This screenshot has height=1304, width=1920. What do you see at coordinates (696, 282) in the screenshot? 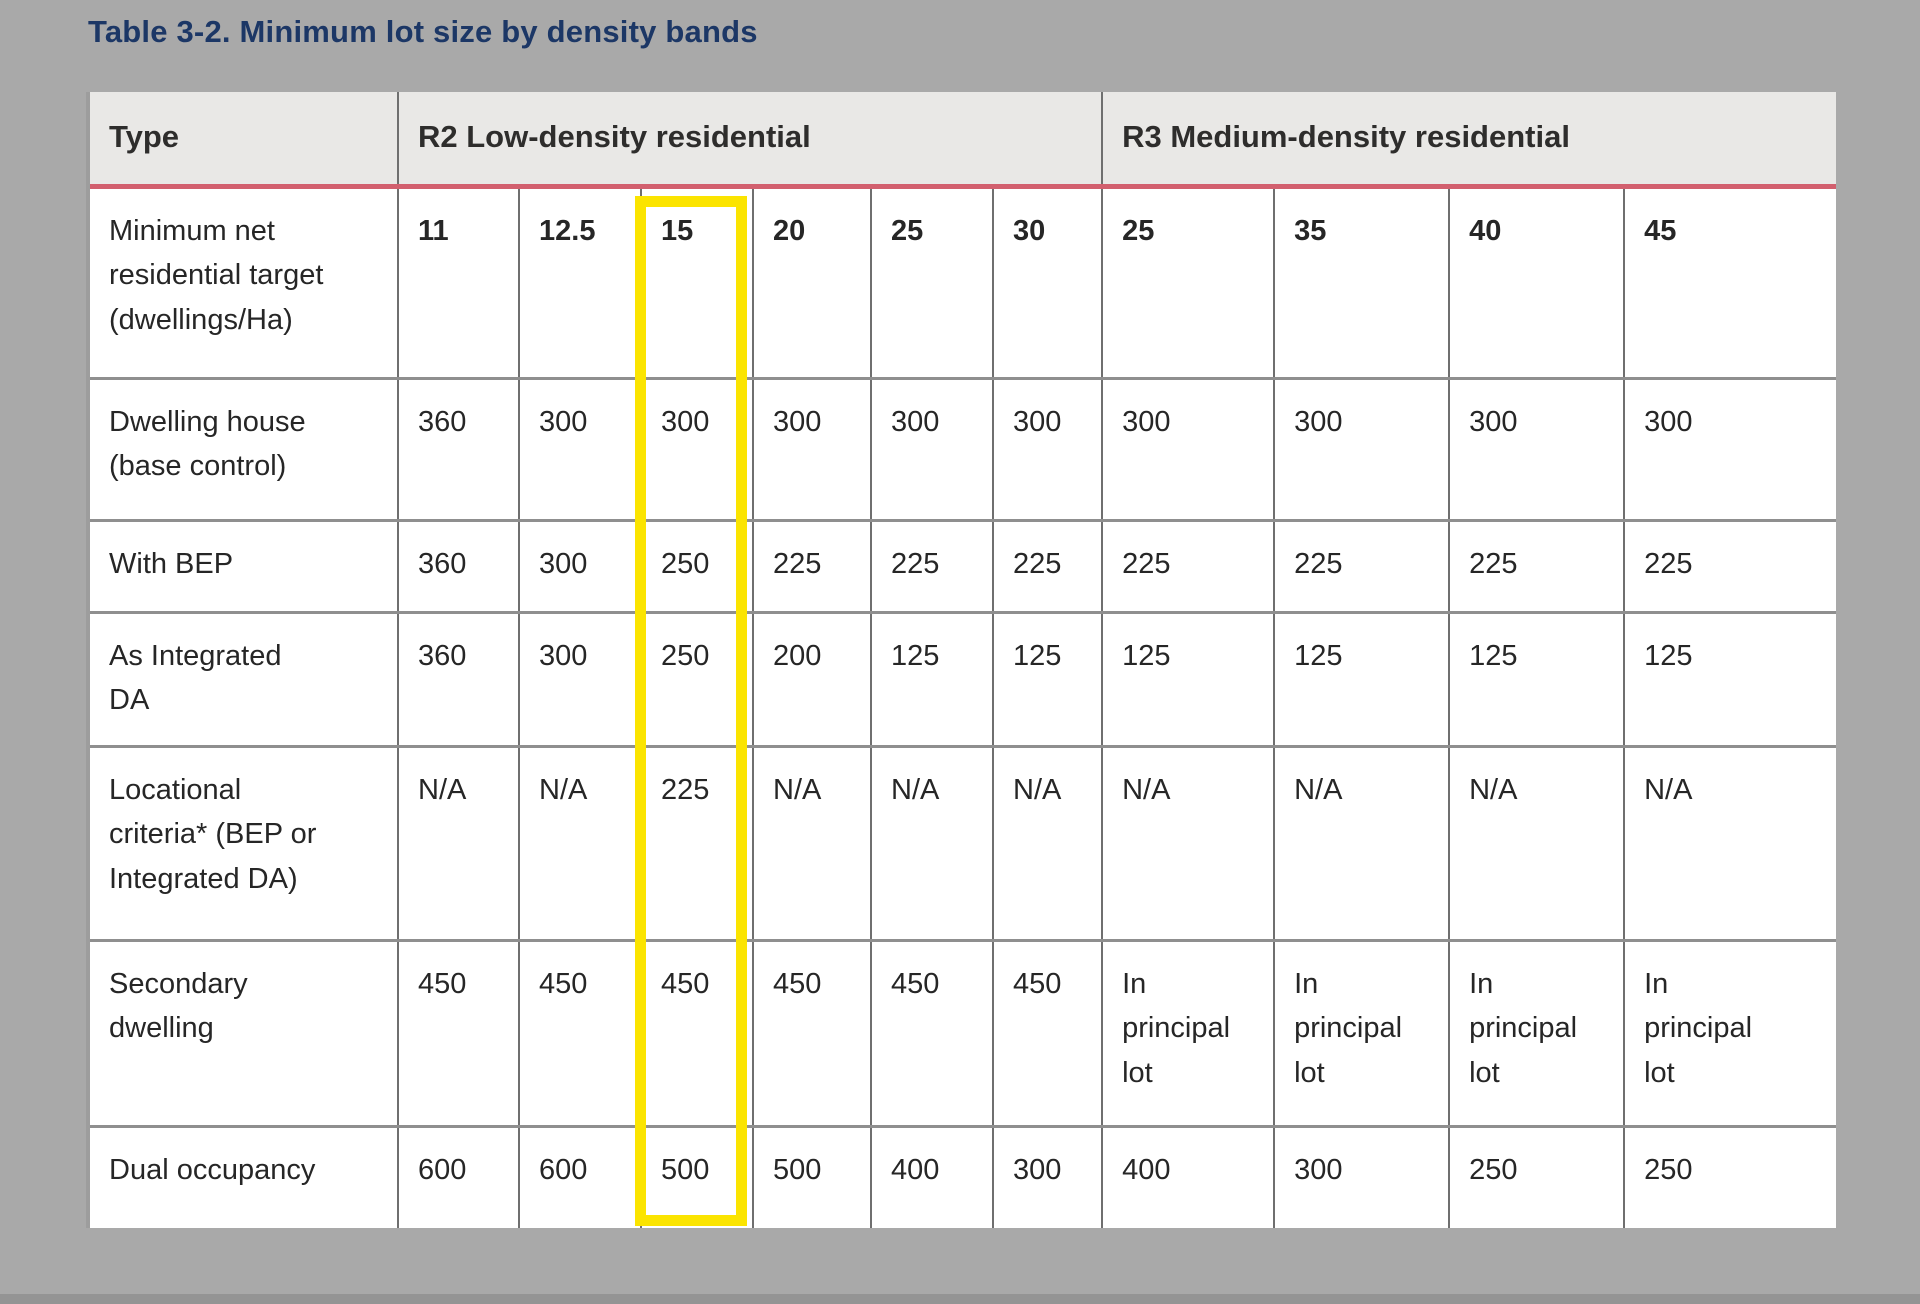
I see `value-cell: 15` at bounding box center [696, 282].